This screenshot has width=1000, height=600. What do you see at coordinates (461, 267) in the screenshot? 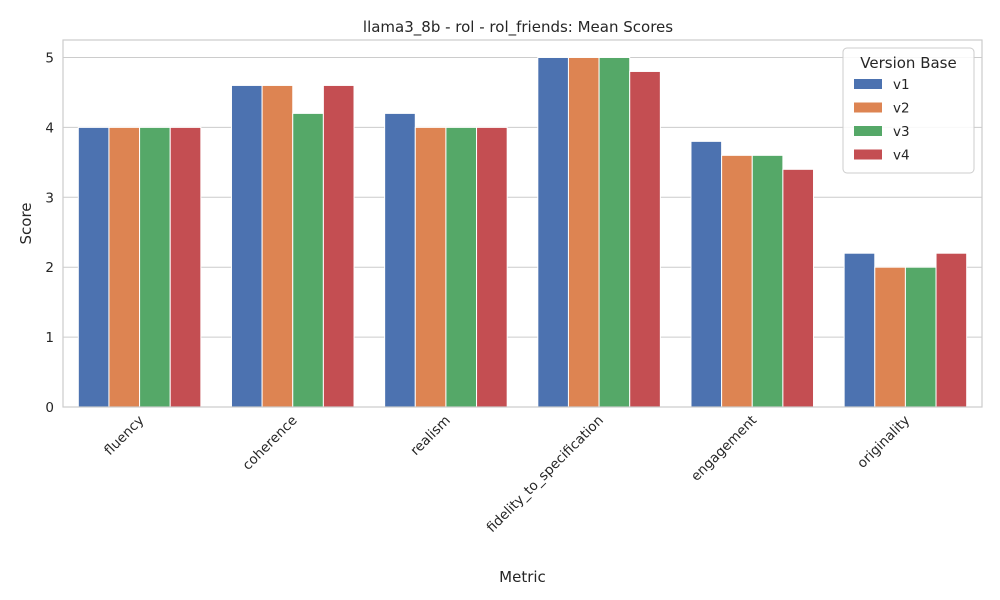
I see `bar-v3-realism` at bounding box center [461, 267].